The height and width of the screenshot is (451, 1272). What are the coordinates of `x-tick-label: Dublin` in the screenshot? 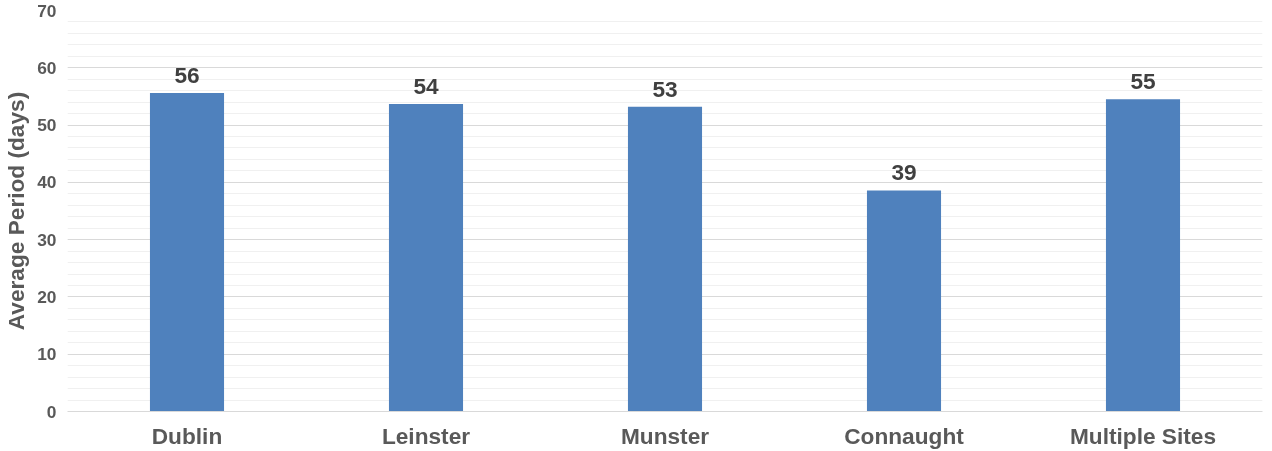 It's located at (187, 435).